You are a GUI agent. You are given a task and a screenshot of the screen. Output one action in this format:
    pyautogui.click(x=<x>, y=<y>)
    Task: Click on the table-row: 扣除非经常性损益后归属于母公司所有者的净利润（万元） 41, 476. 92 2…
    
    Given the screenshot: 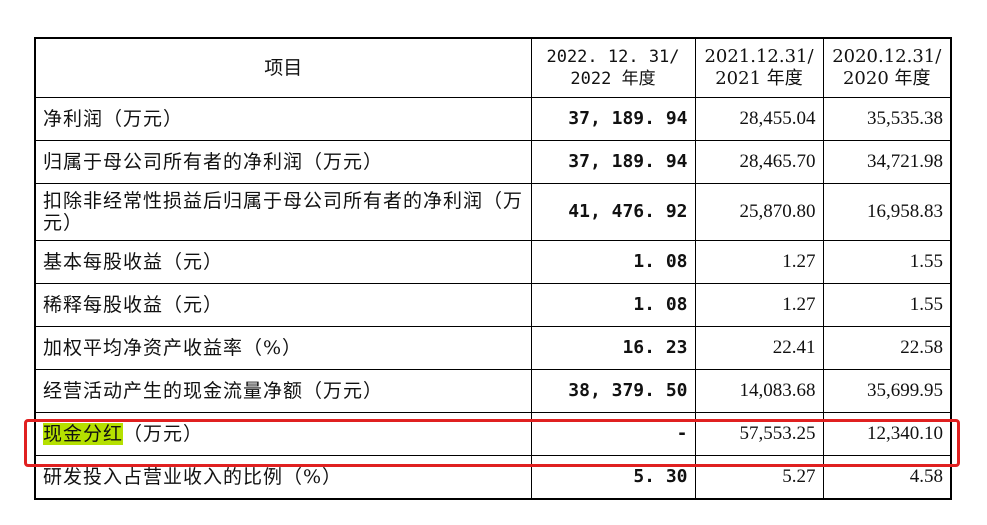 What is the action you would take?
    pyautogui.click(x=493, y=212)
    